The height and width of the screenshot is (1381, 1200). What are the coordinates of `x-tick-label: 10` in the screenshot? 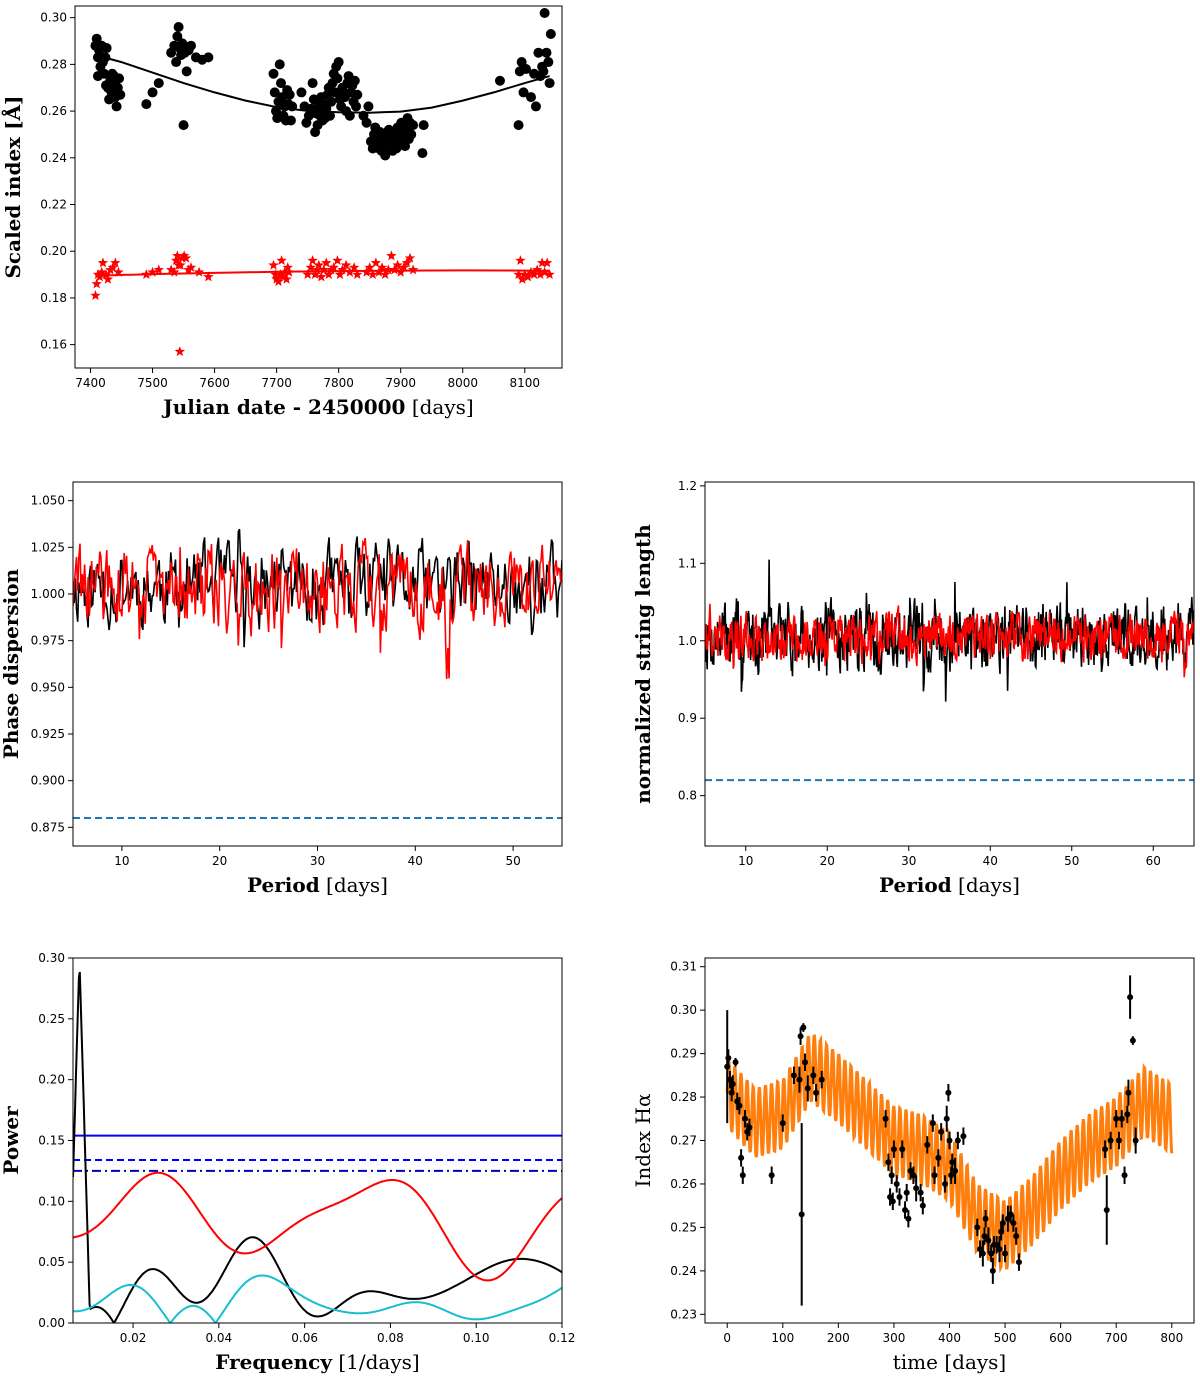 It's located at (745, 861).